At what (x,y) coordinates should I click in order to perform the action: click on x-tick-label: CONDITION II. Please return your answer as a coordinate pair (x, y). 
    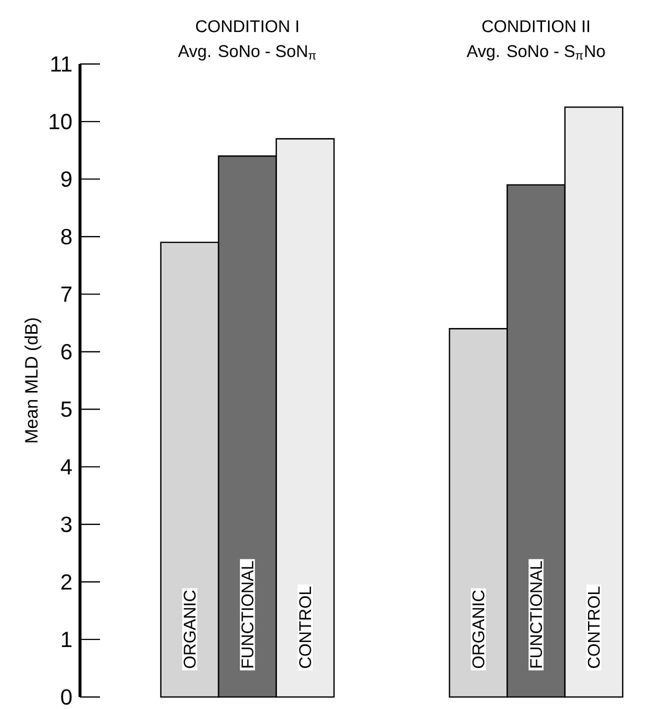
    Looking at the image, I should click on (536, 26).